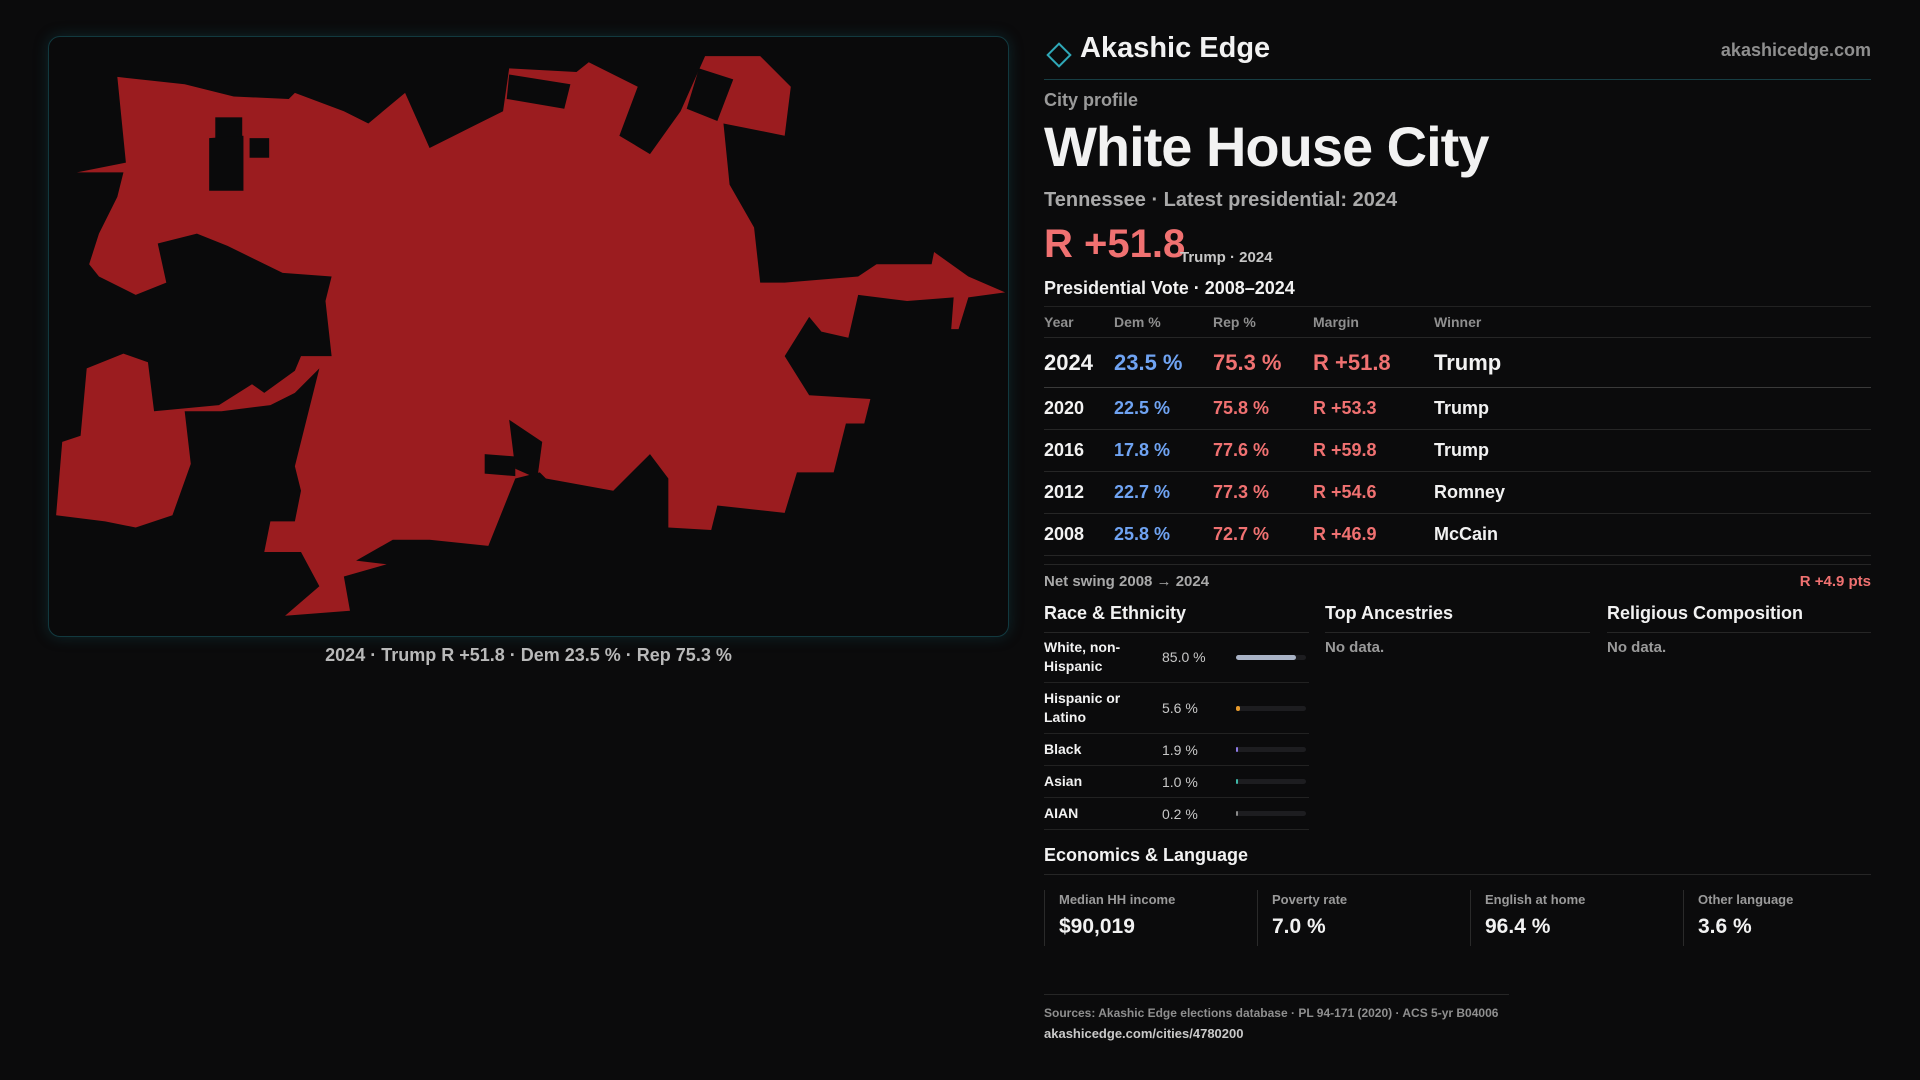  Describe the element at coordinates (1176, 618) in the screenshot. I see `section-title: Race & Ethnicity` at that location.